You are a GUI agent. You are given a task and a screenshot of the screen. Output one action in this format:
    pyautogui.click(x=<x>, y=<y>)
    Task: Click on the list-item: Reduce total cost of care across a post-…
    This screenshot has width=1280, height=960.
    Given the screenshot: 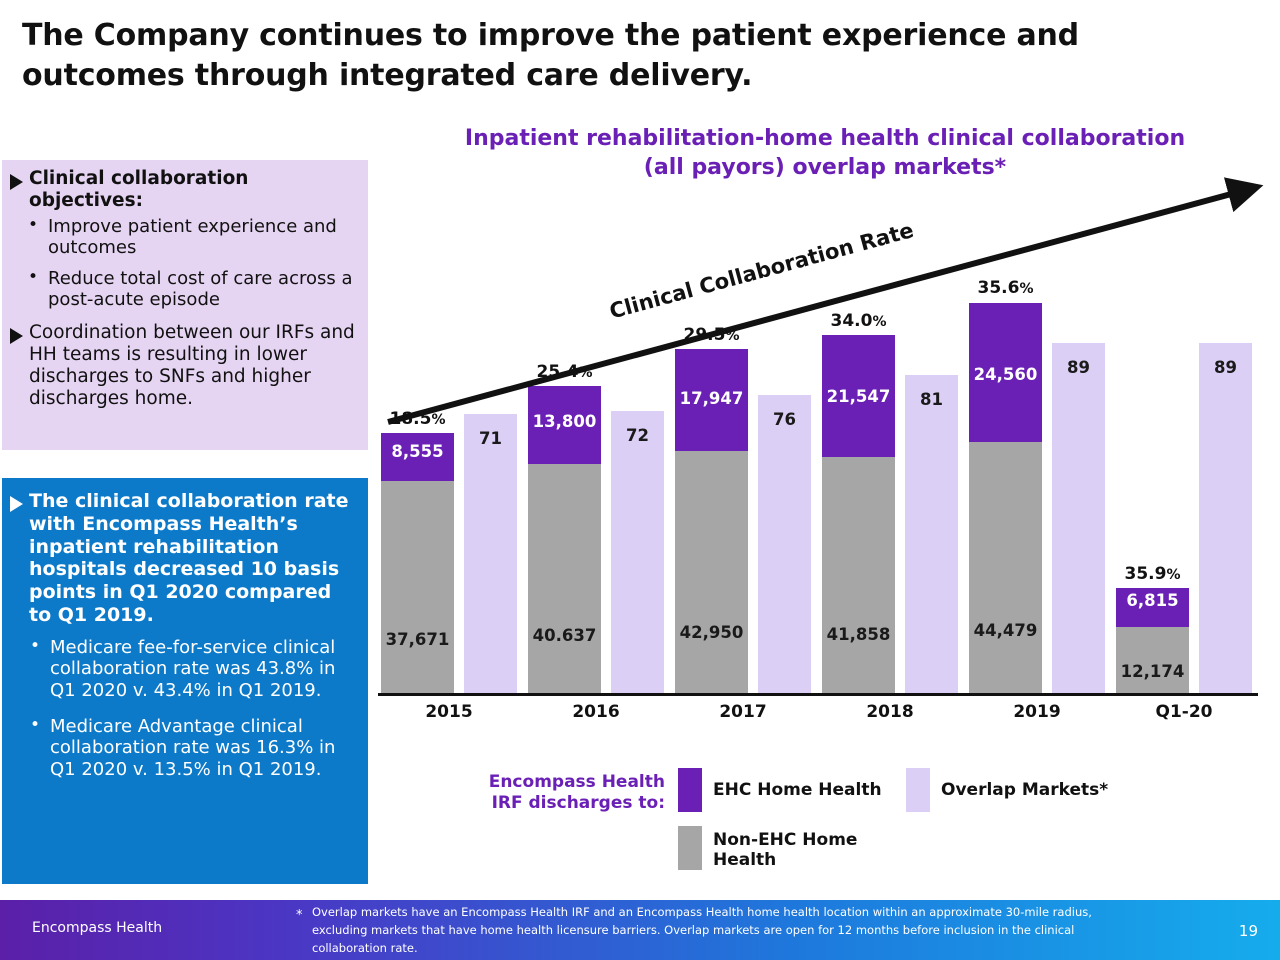 What is the action you would take?
    pyautogui.click(x=193, y=289)
    